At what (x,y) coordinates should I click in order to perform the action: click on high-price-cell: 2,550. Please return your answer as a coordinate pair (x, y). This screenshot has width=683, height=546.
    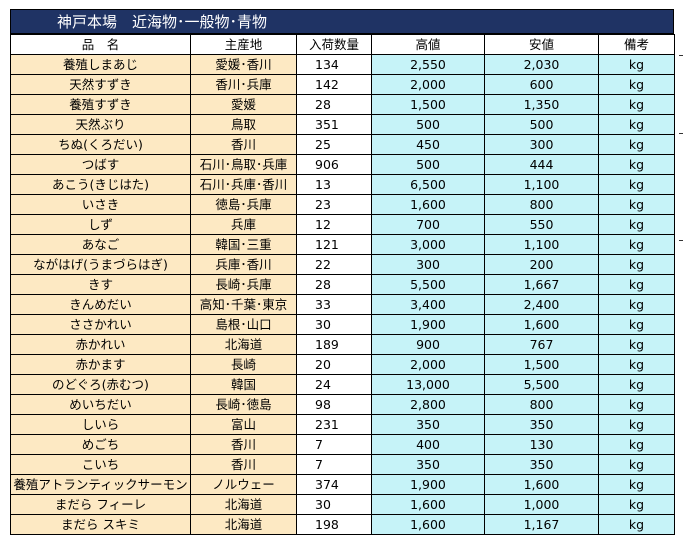
    Looking at the image, I should click on (428, 64).